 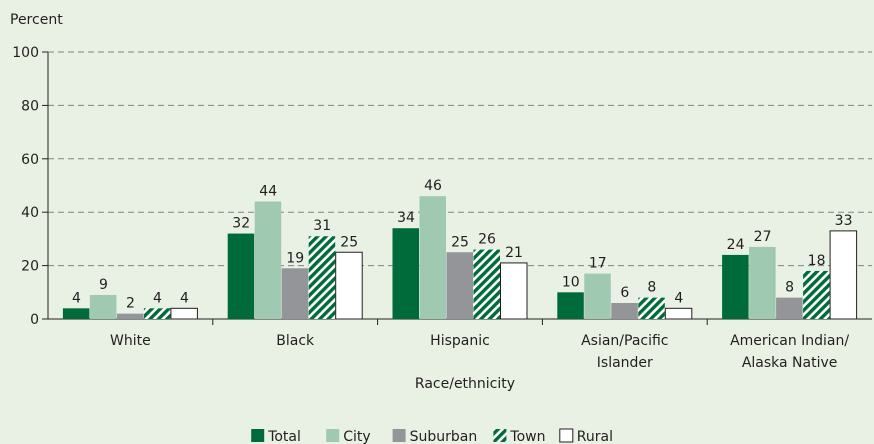 What do you see at coordinates (598, 264) in the screenshot?
I see `data-label: 17` at bounding box center [598, 264].